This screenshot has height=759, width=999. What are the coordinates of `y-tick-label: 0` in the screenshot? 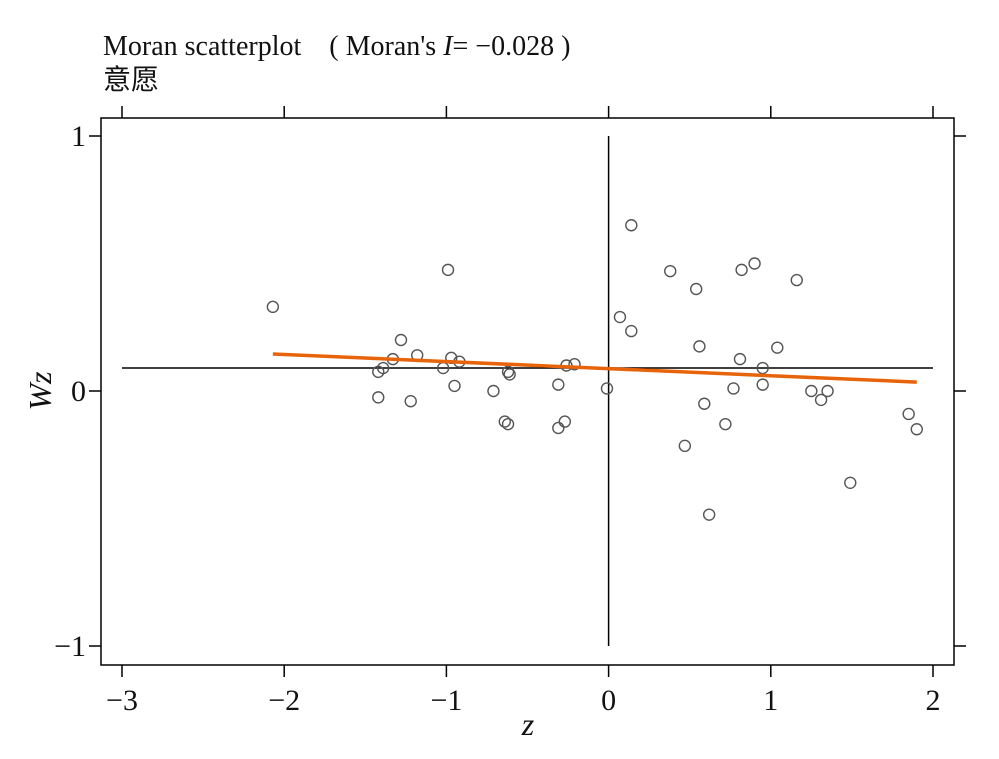 It's located at (78, 391).